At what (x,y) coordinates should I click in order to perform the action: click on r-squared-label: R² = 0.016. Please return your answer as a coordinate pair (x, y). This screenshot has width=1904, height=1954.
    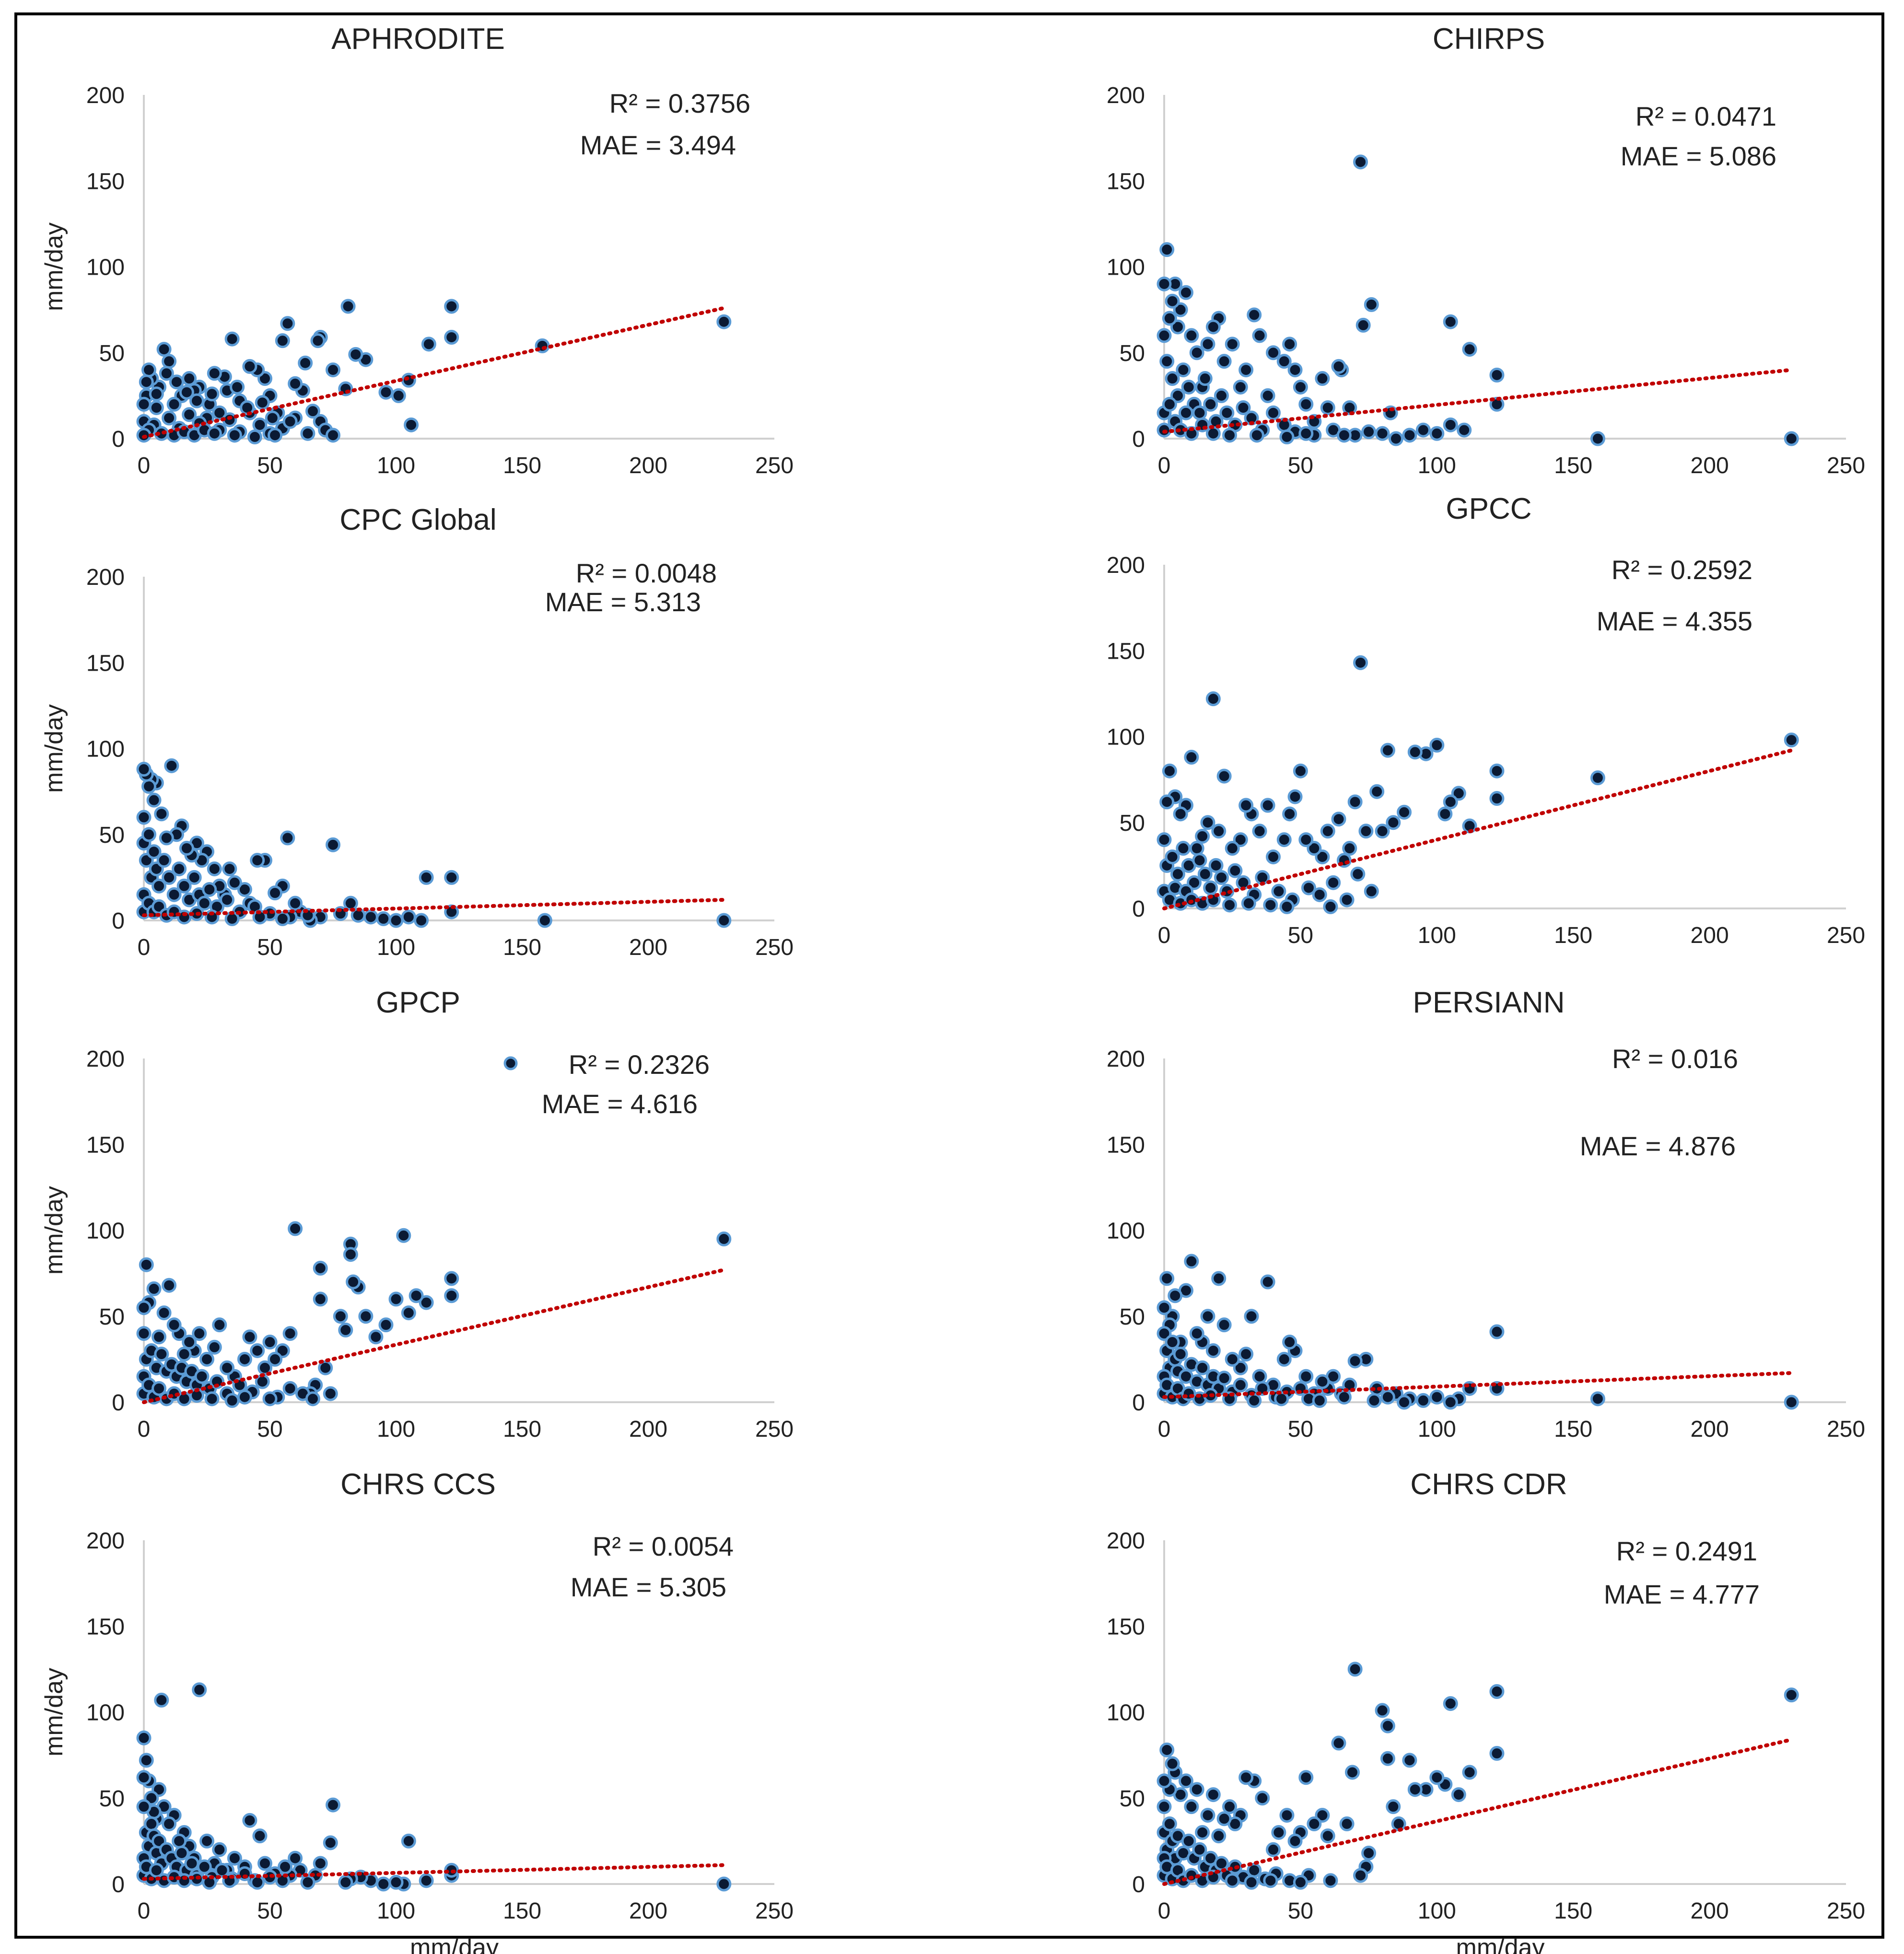
    Looking at the image, I should click on (1675, 1059).